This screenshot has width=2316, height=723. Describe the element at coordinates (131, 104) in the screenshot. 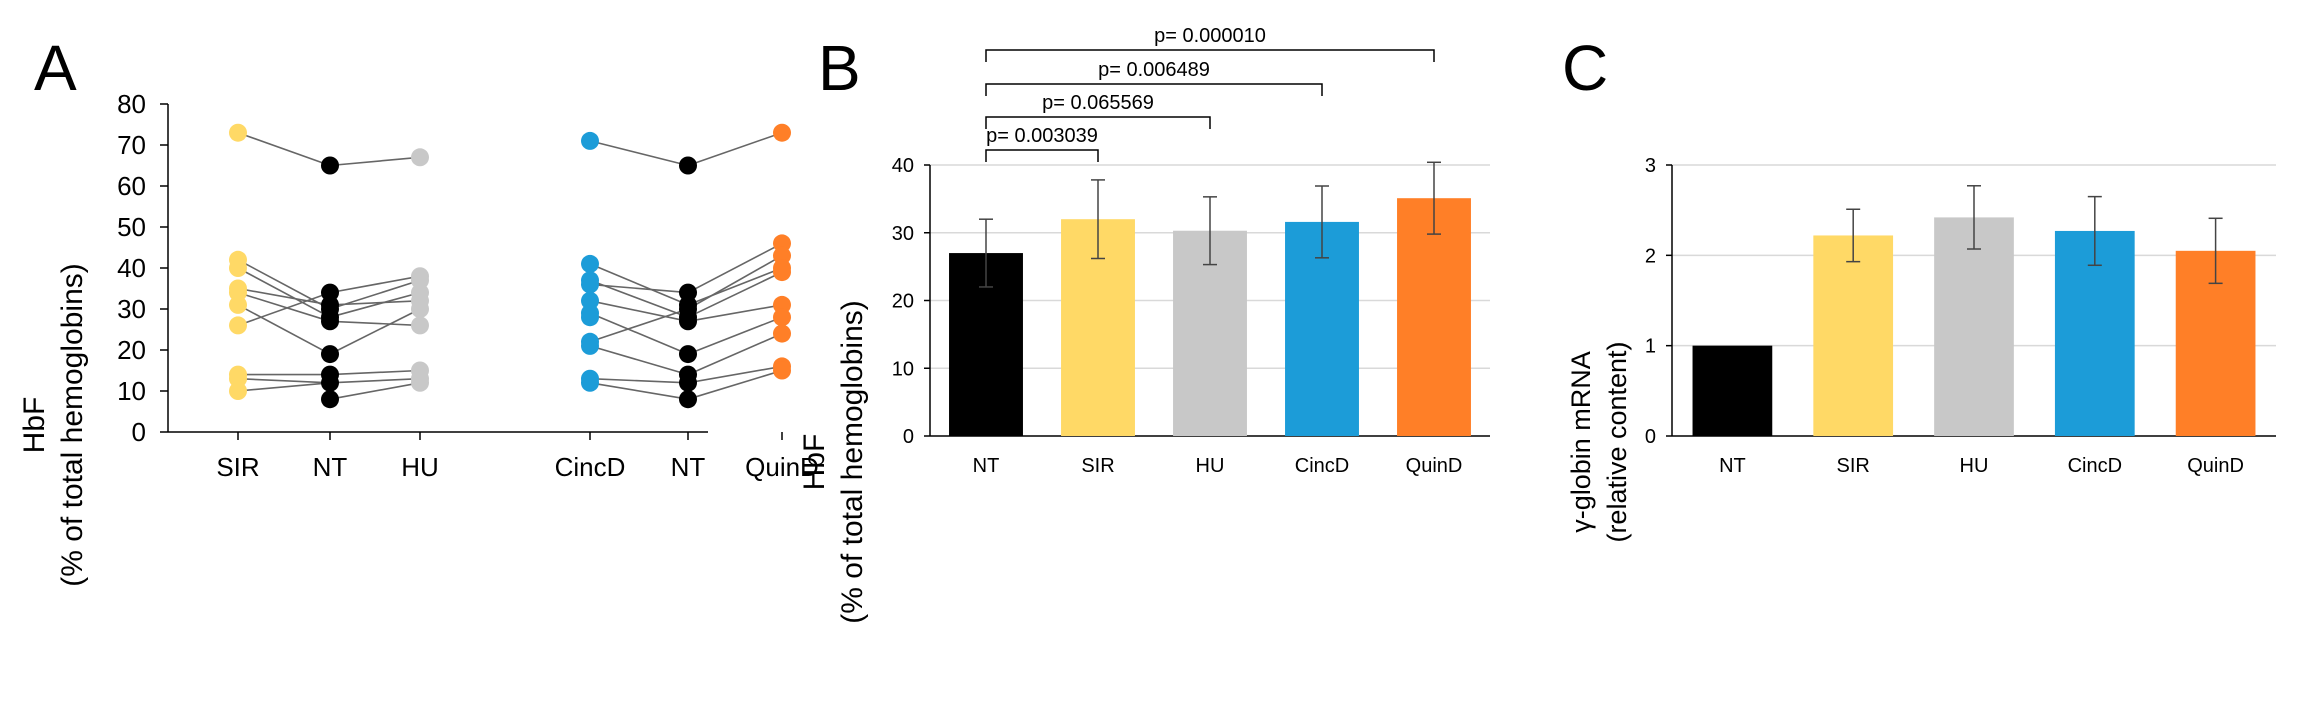

I see `panel-a-ytick-label: 80` at that location.